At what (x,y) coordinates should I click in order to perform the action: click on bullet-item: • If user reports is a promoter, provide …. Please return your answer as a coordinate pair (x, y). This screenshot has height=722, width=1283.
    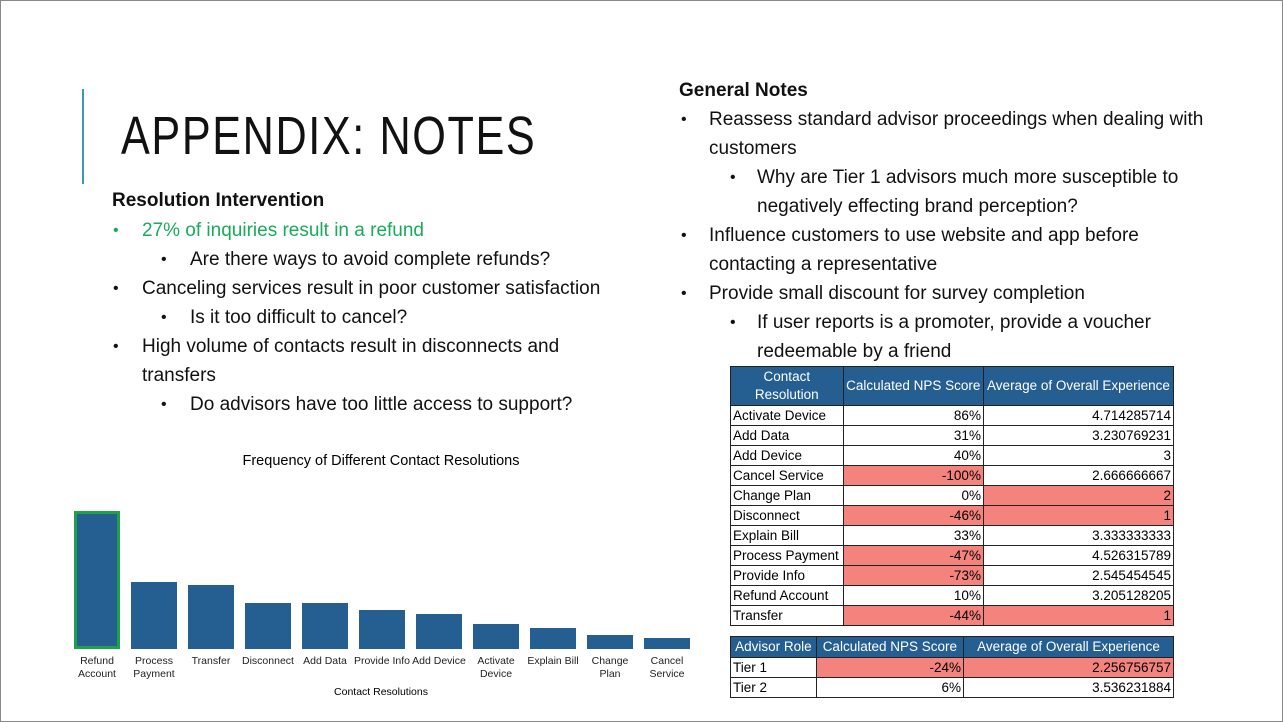
    Looking at the image, I should click on (977, 337).